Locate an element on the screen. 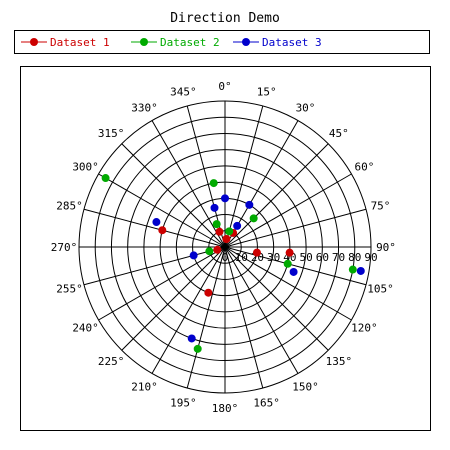 The width and height of the screenshot is (450, 450). legend-label: Dataset 1 is located at coordinates (80, 42).